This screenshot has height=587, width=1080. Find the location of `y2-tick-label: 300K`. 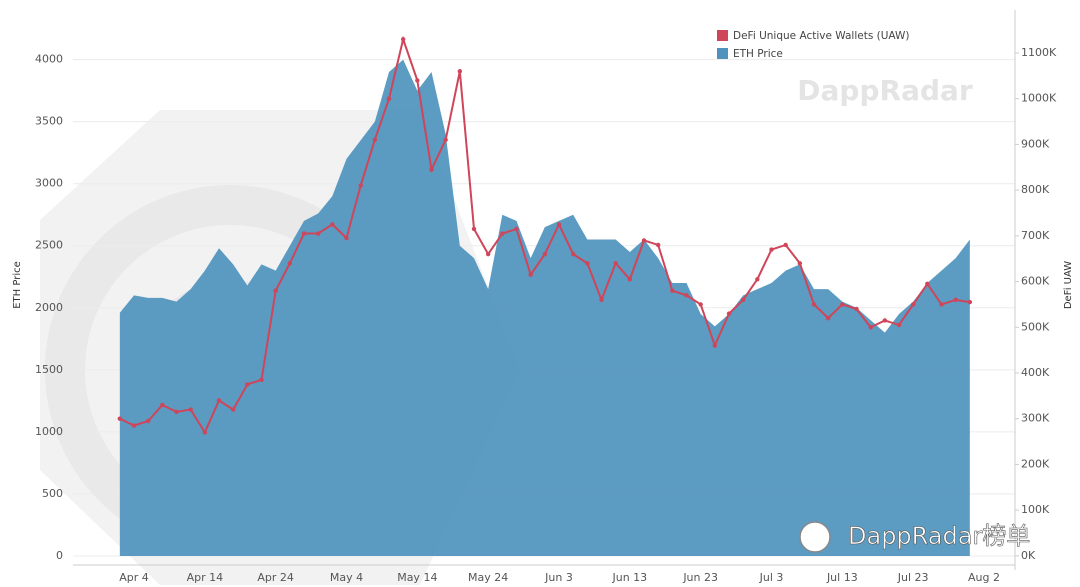

y2-tick-label: 300K is located at coordinates (1035, 418).